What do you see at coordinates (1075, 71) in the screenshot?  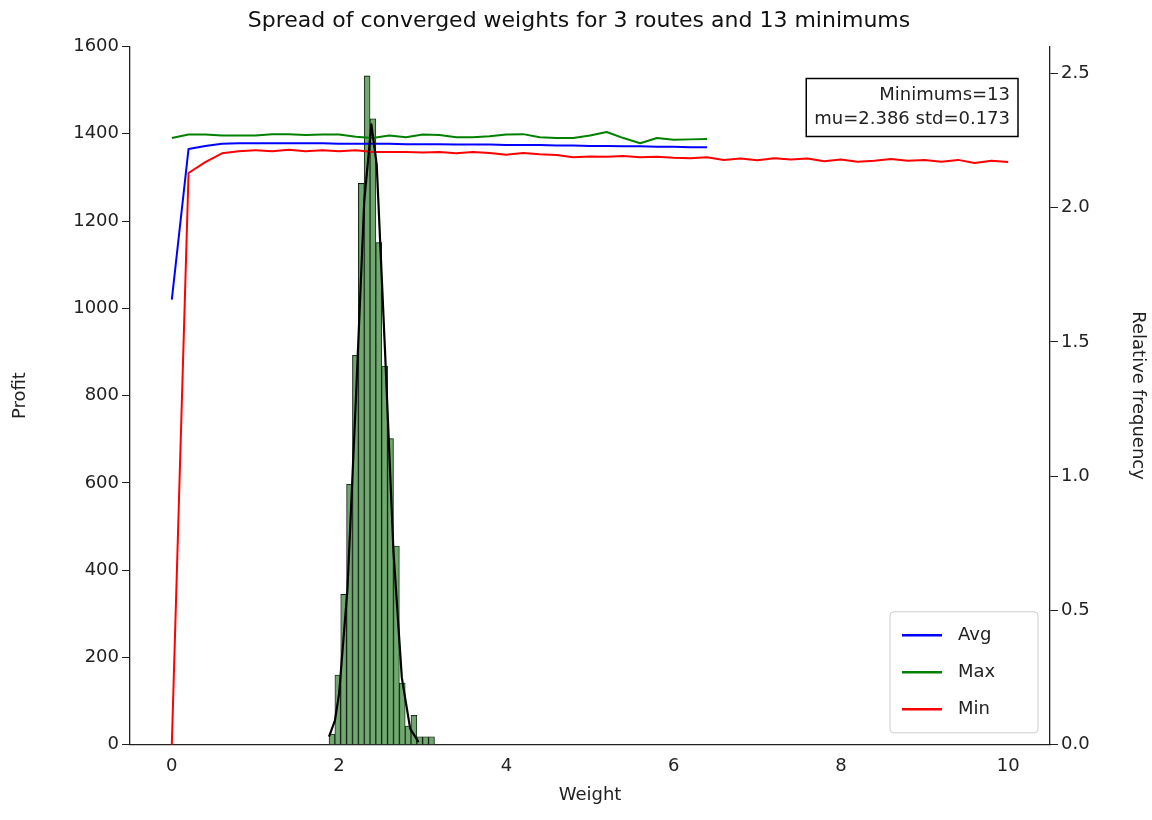 I see `y2-tick-label: 2.5` at bounding box center [1075, 71].